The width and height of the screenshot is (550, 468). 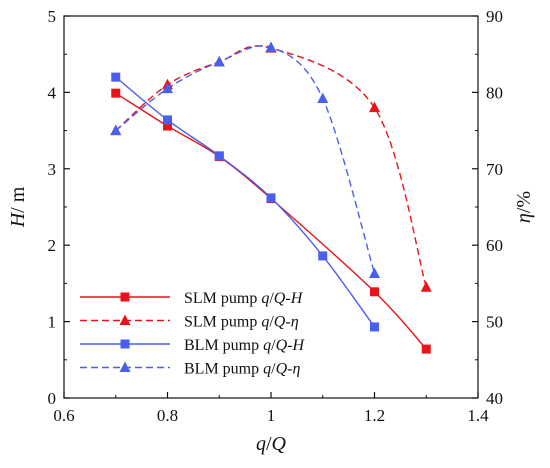 I want to click on x-tick-label: 1.2, so click(x=374, y=415).